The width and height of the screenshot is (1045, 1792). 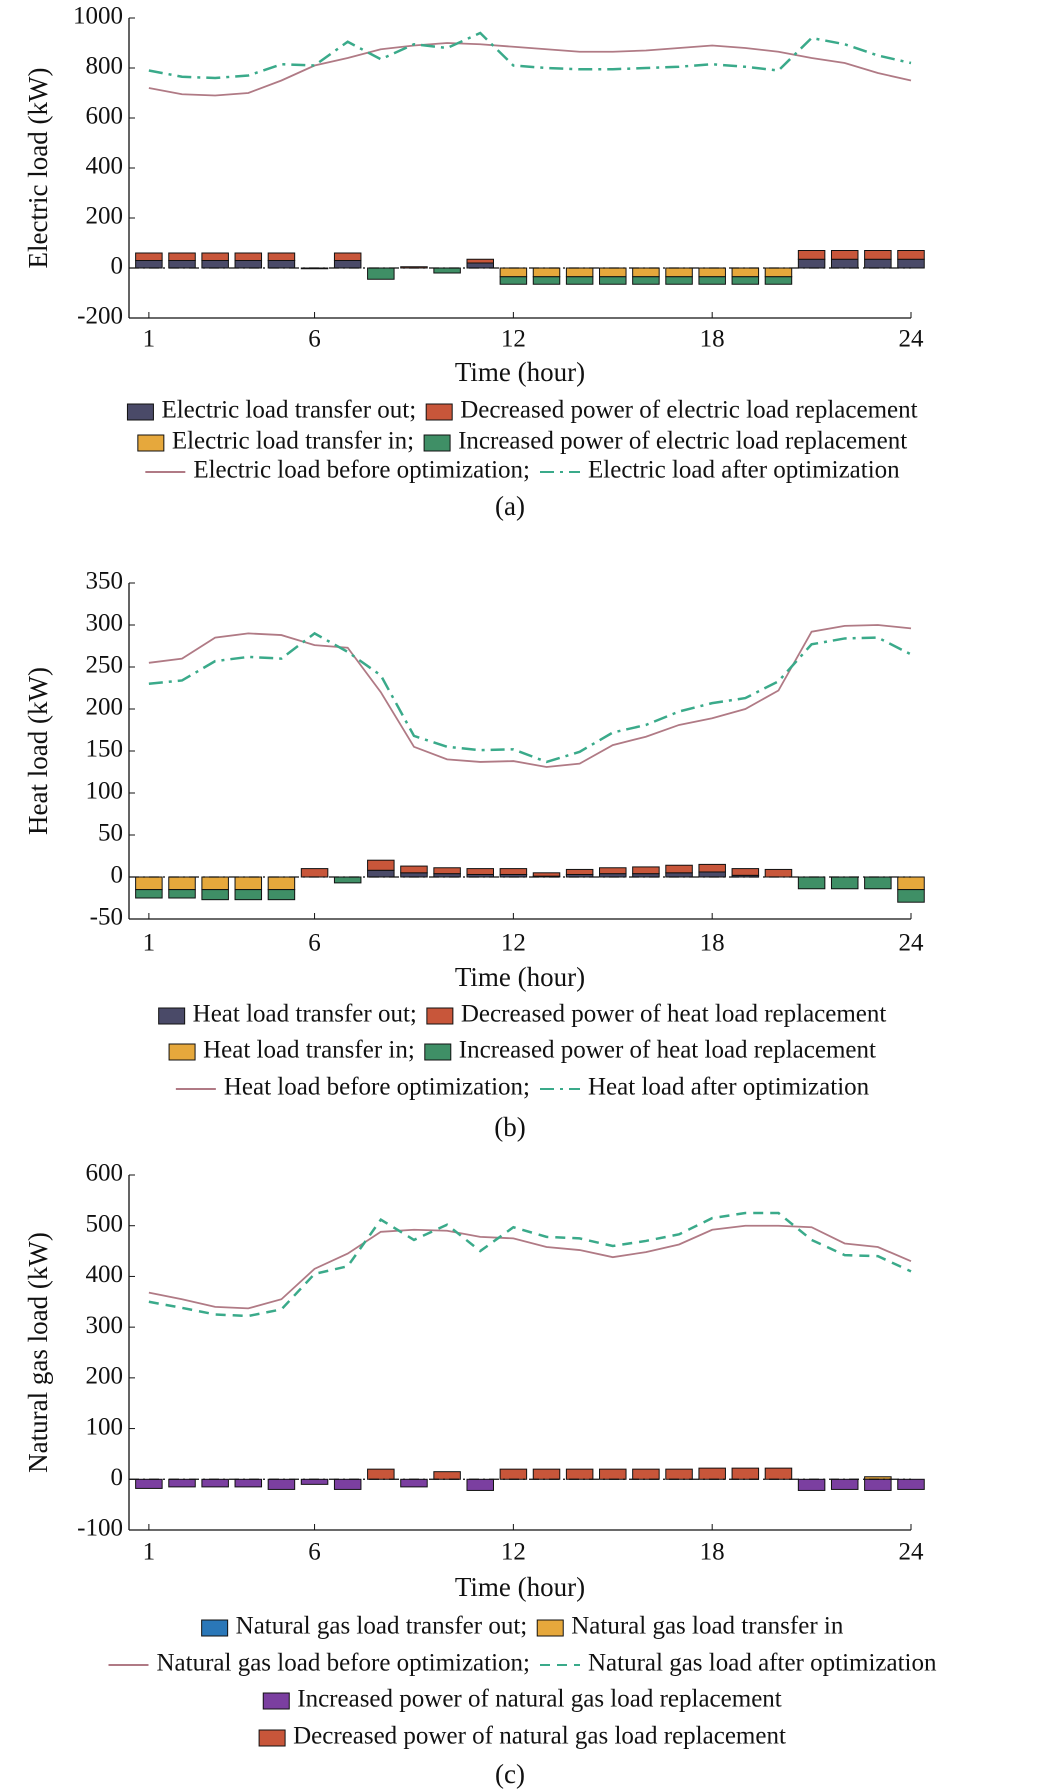 I want to click on y-tick-label: 250, so click(x=105, y=665).